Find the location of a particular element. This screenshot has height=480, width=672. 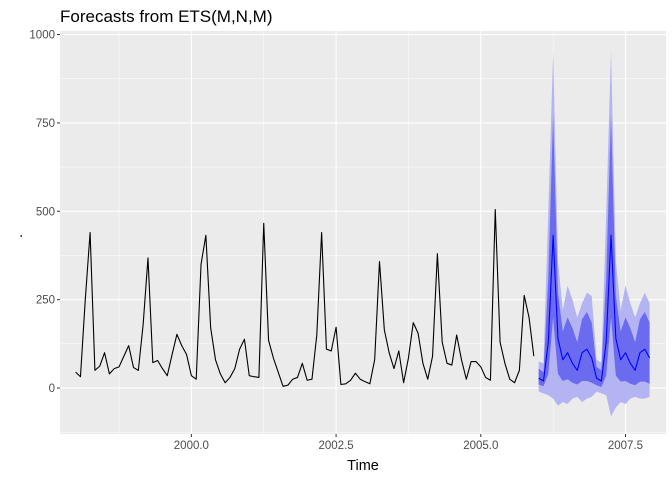

y-tick-label: 500 is located at coordinates (45, 212).